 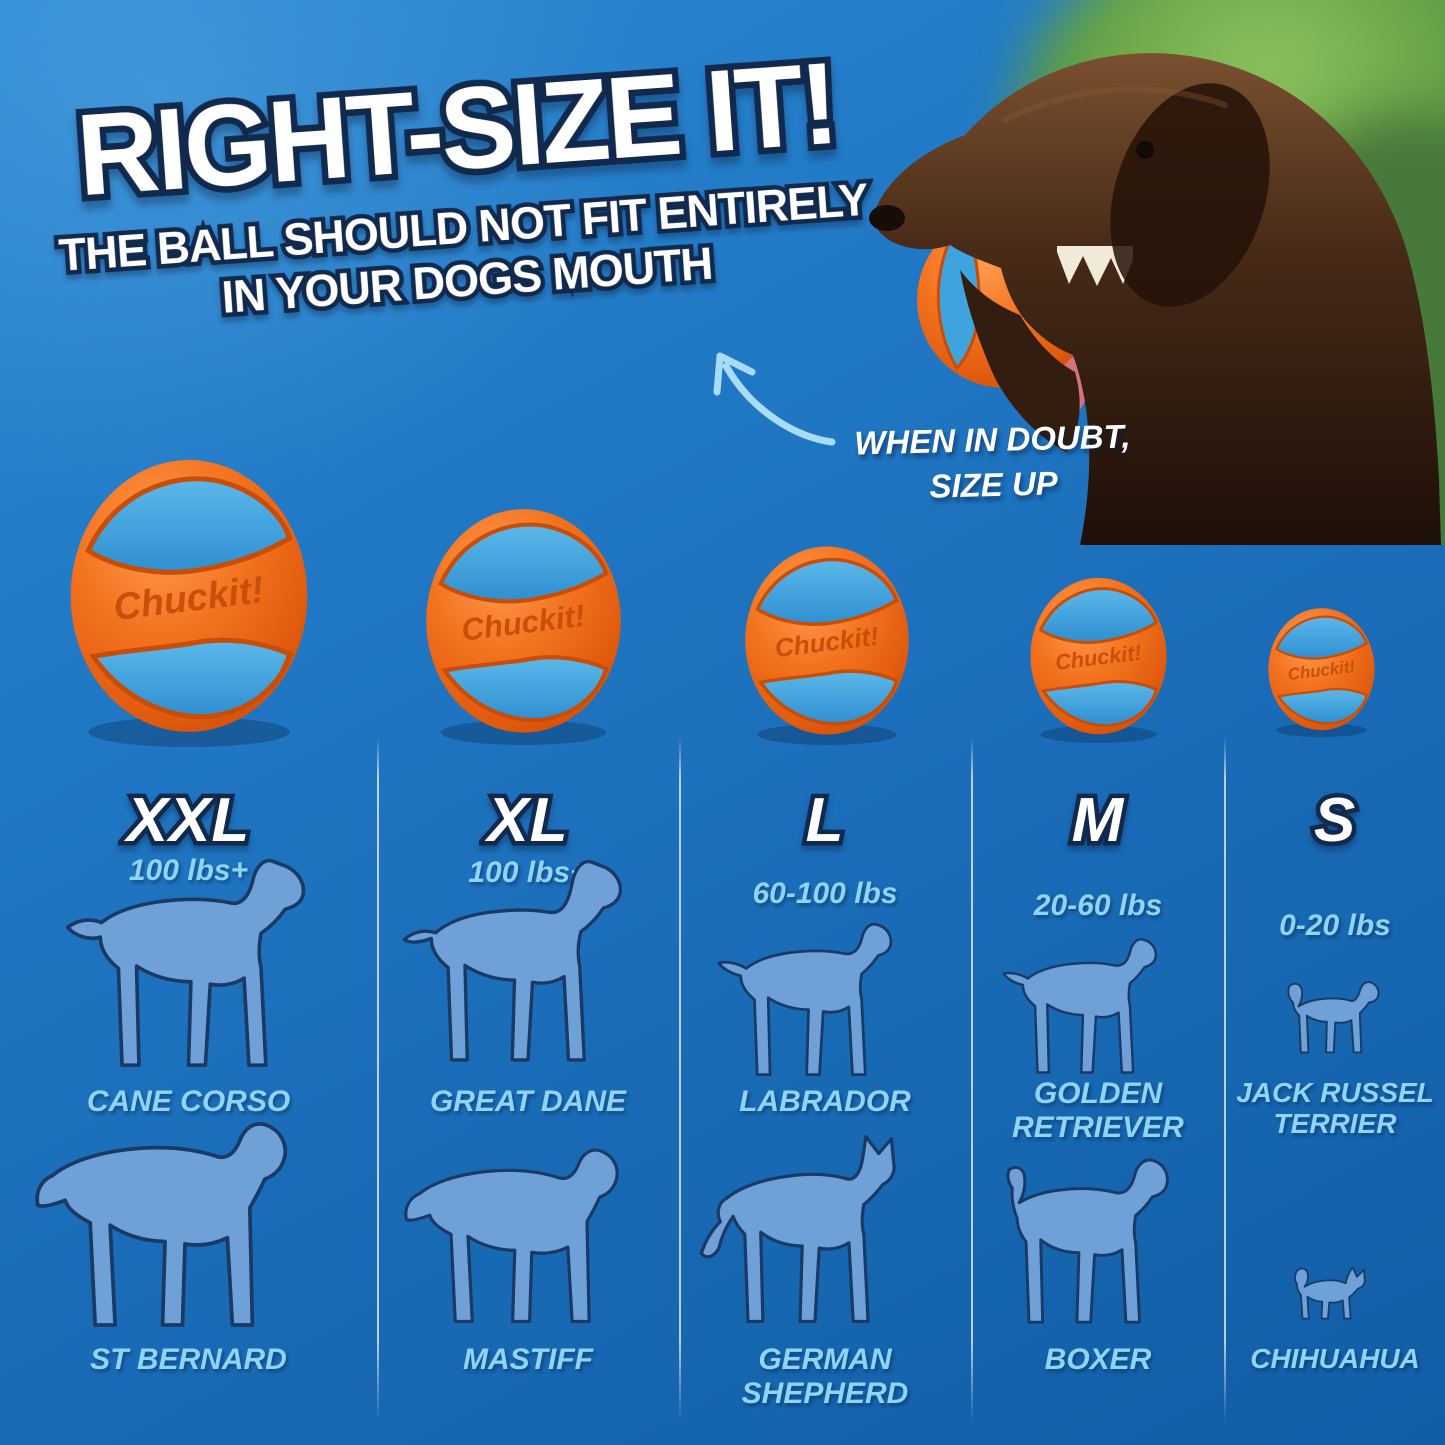 What do you see at coordinates (1095, 266) in the screenshot?
I see `dog-teeth` at bounding box center [1095, 266].